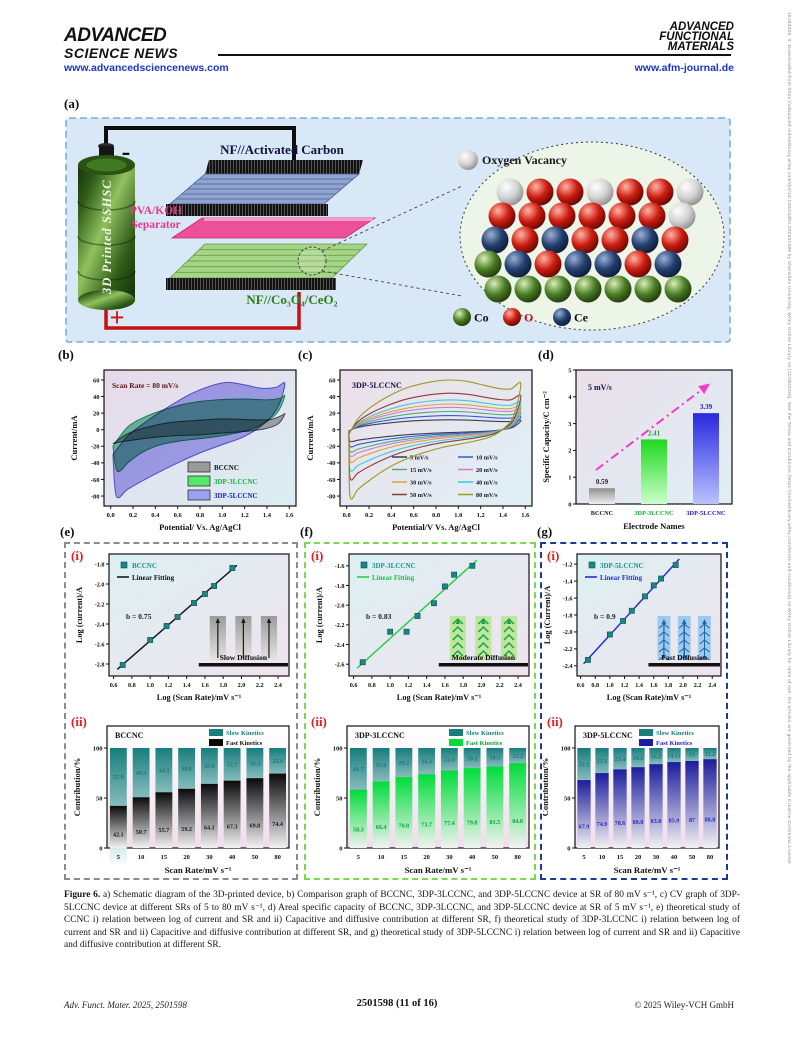 The image size is (794, 1043). Describe the element at coordinates (100, 564) in the screenshot. I see `svg-text: -1.8` at that location.